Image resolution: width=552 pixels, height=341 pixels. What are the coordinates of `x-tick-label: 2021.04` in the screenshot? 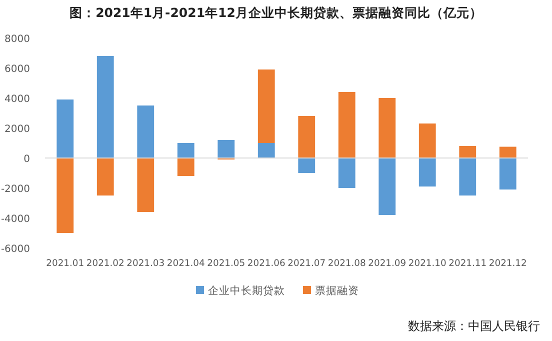 It's located at (186, 263).